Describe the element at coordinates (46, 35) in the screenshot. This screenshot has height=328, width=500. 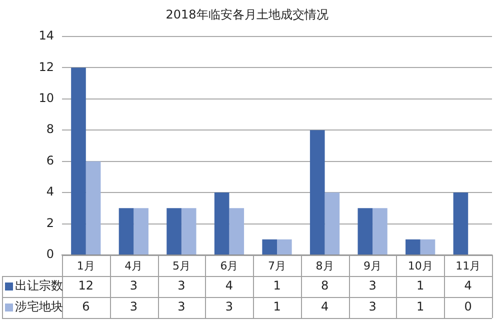
I see `y-tick-label: 14` at that location.